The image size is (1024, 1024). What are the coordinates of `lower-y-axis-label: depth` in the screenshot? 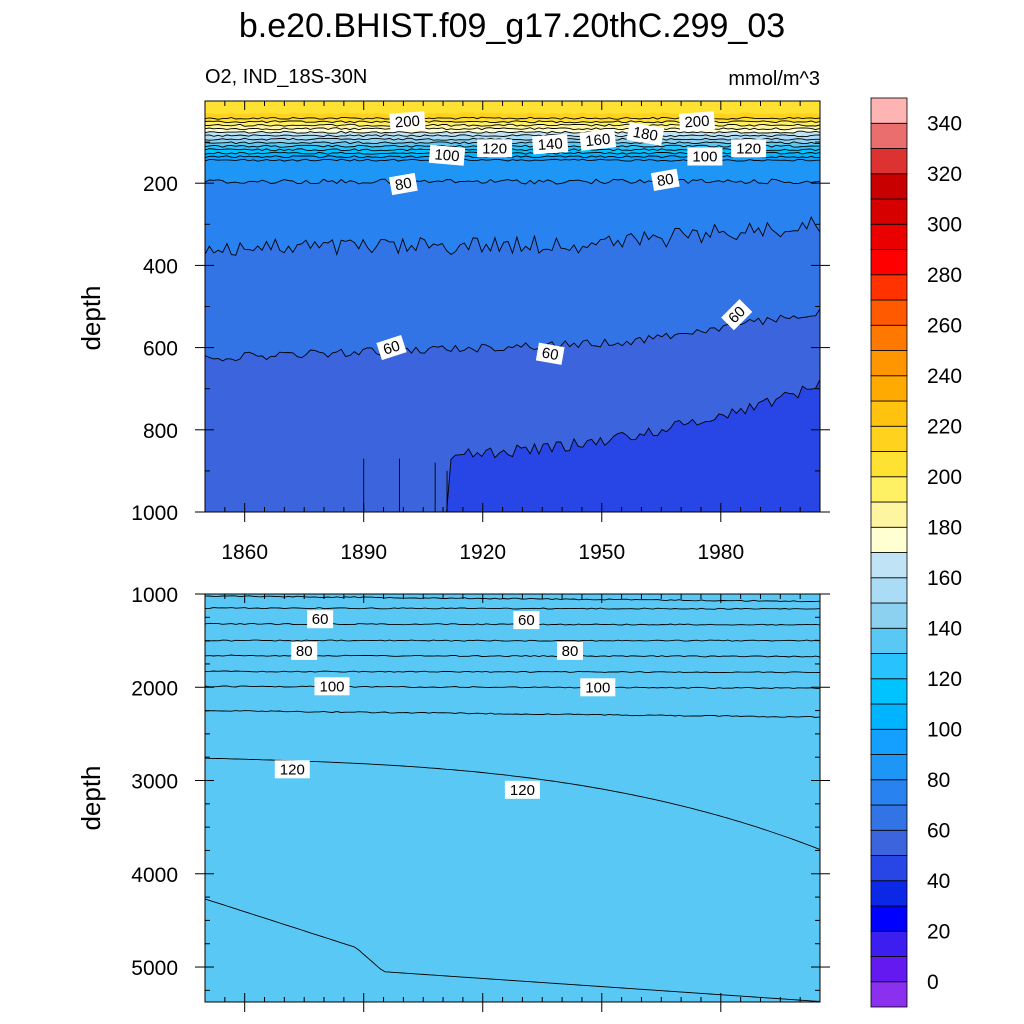 It's located at (91, 797).